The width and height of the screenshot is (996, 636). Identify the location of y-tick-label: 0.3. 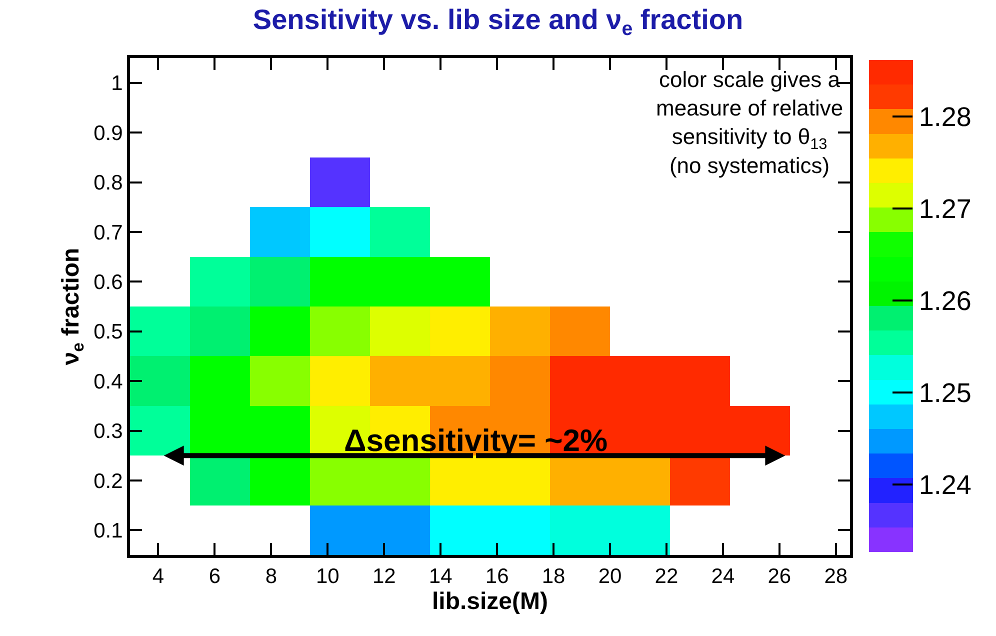
(108, 432).